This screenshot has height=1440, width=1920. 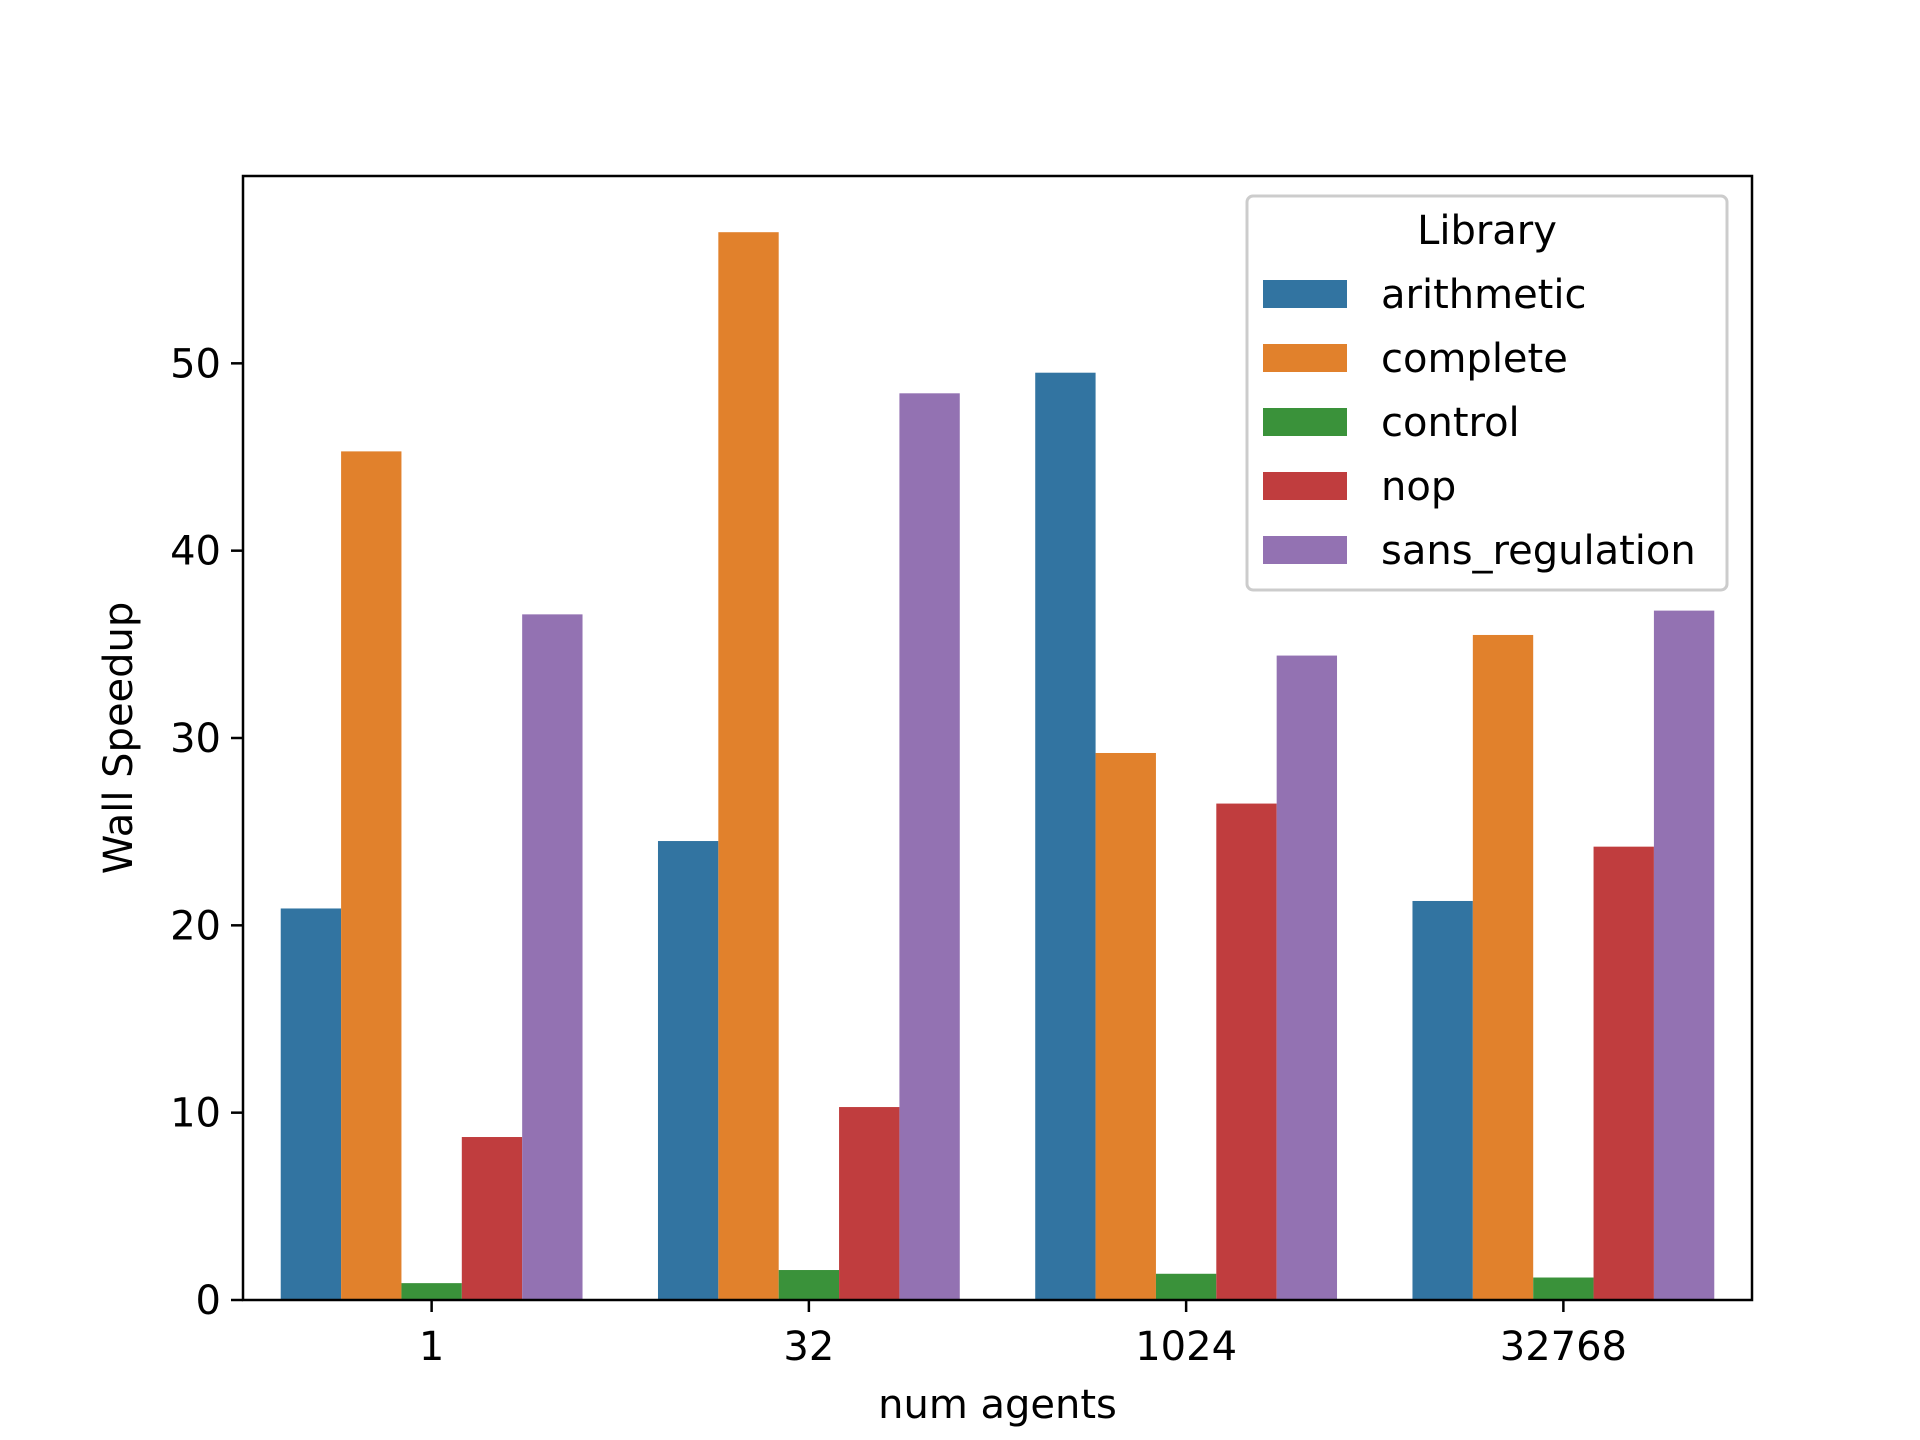 I want to click on legend-swatch-complete, so click(x=1305, y=358).